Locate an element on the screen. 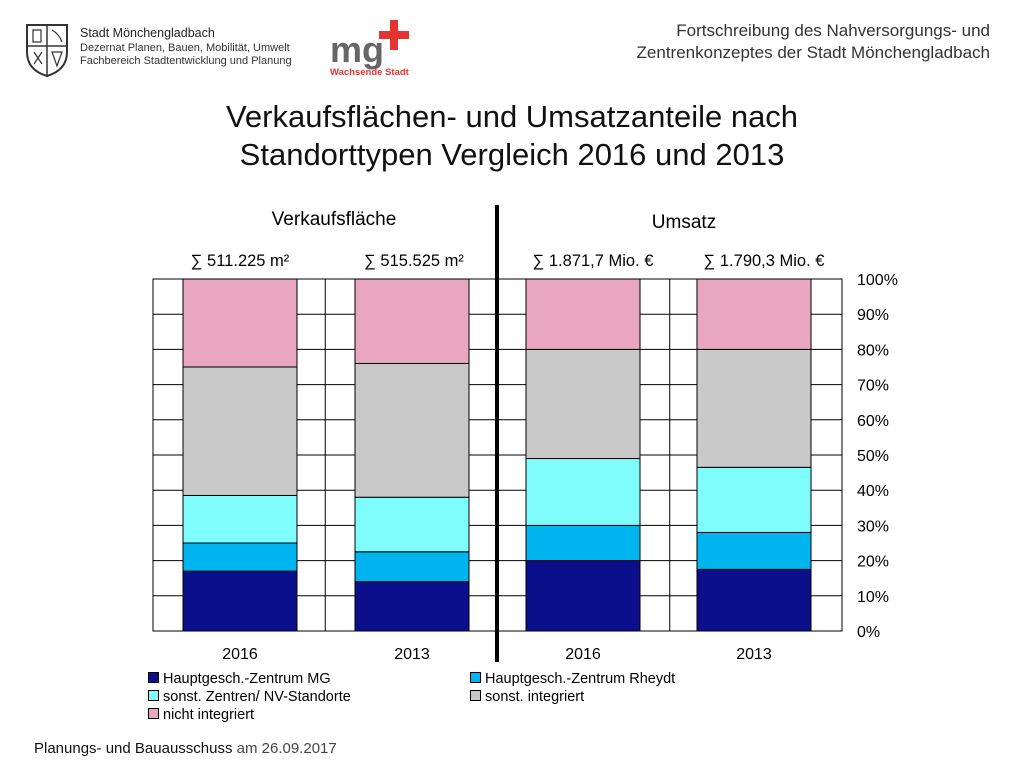 The height and width of the screenshot is (768, 1024). group-label: Umsatz is located at coordinates (684, 222).